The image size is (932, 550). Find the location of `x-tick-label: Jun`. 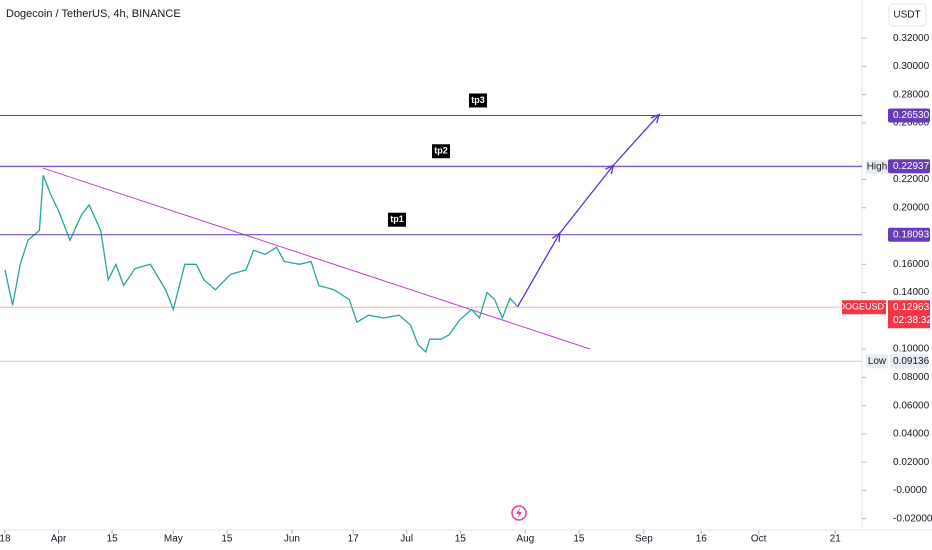

x-tick-label: Jun is located at coordinates (292, 539).